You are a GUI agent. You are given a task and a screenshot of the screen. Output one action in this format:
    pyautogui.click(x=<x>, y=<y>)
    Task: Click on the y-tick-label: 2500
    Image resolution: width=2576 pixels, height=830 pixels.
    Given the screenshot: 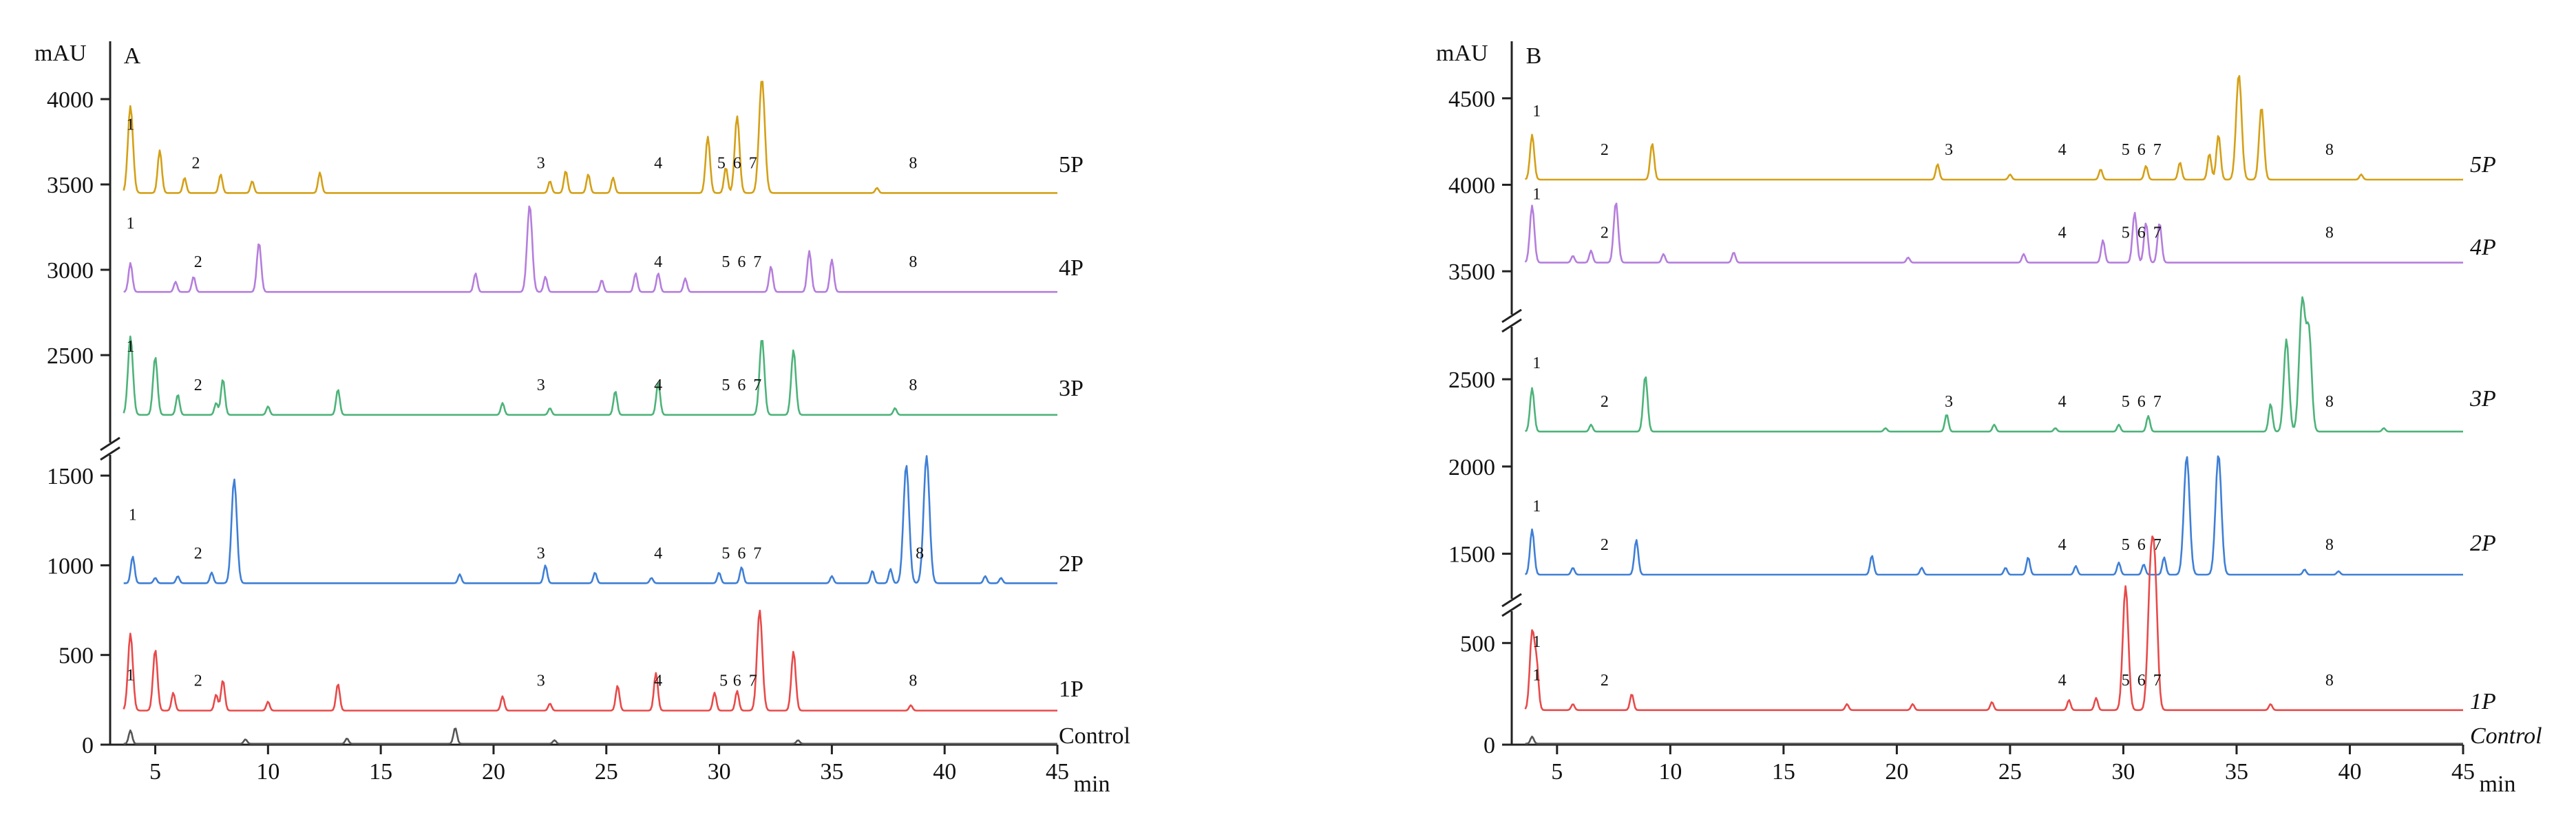 What is the action you would take?
    pyautogui.click(x=71, y=356)
    